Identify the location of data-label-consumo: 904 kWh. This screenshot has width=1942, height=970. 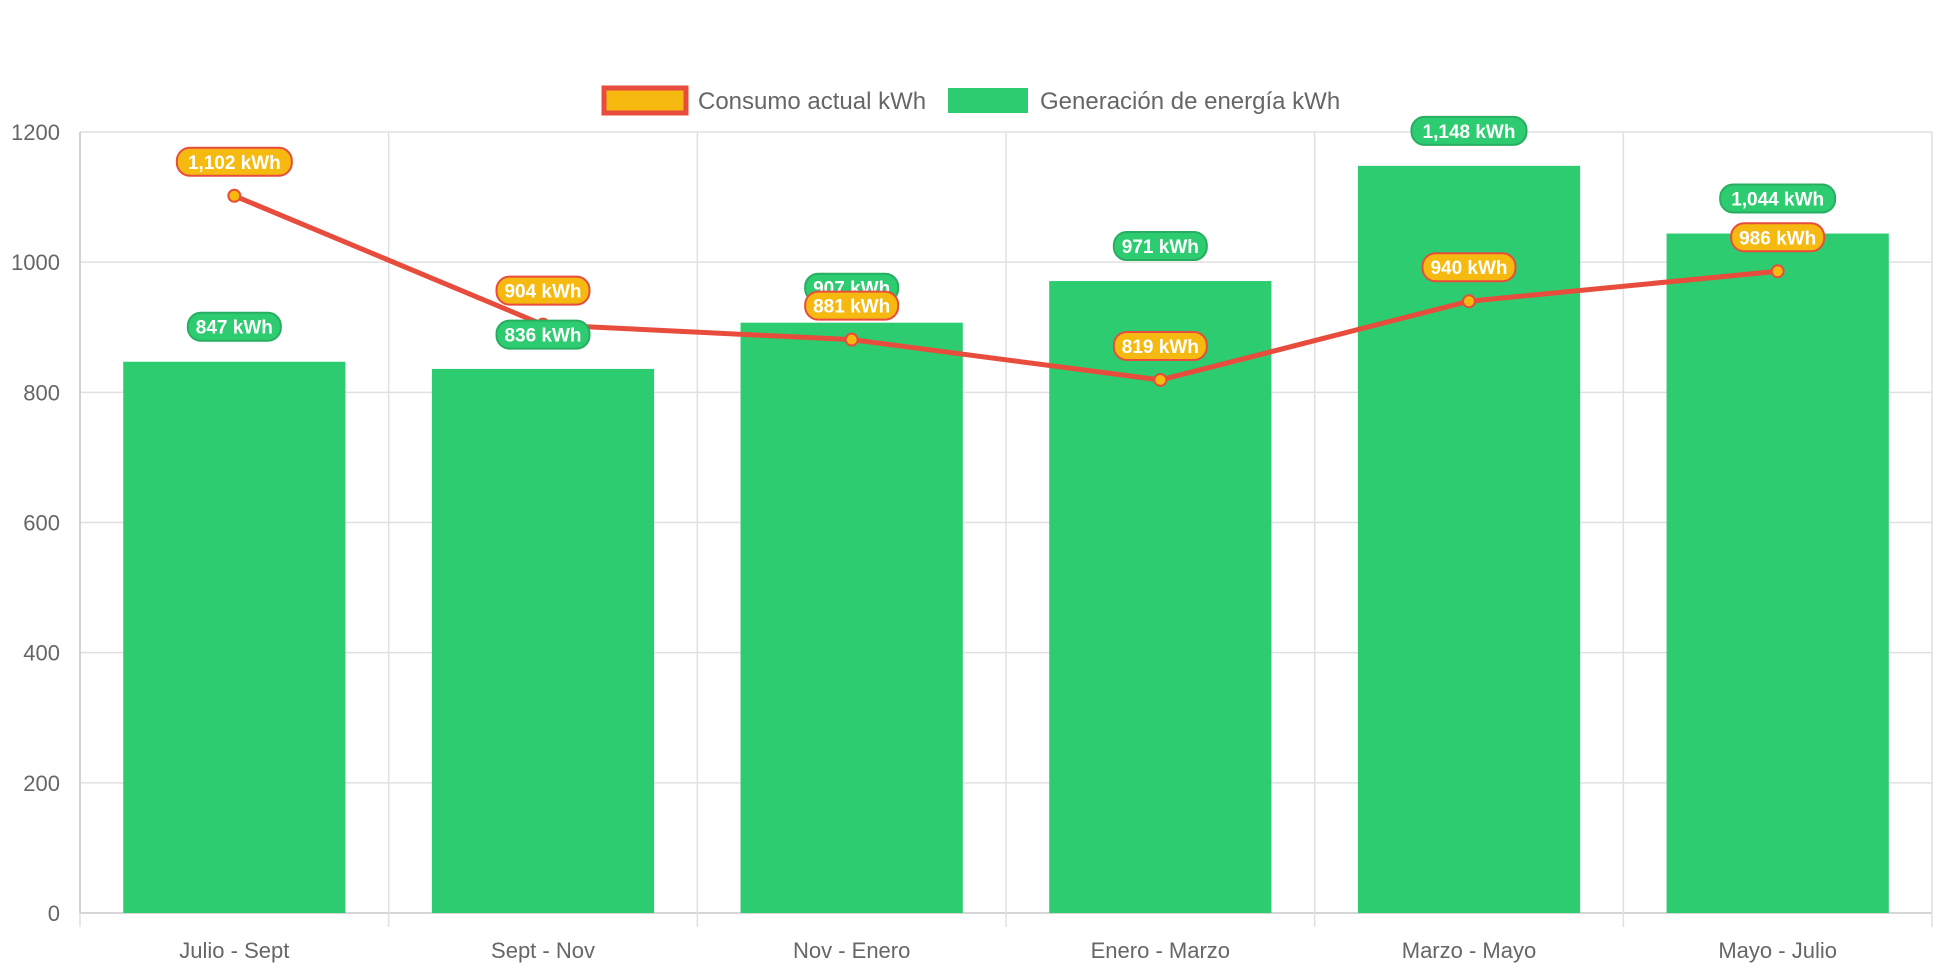
(543, 290).